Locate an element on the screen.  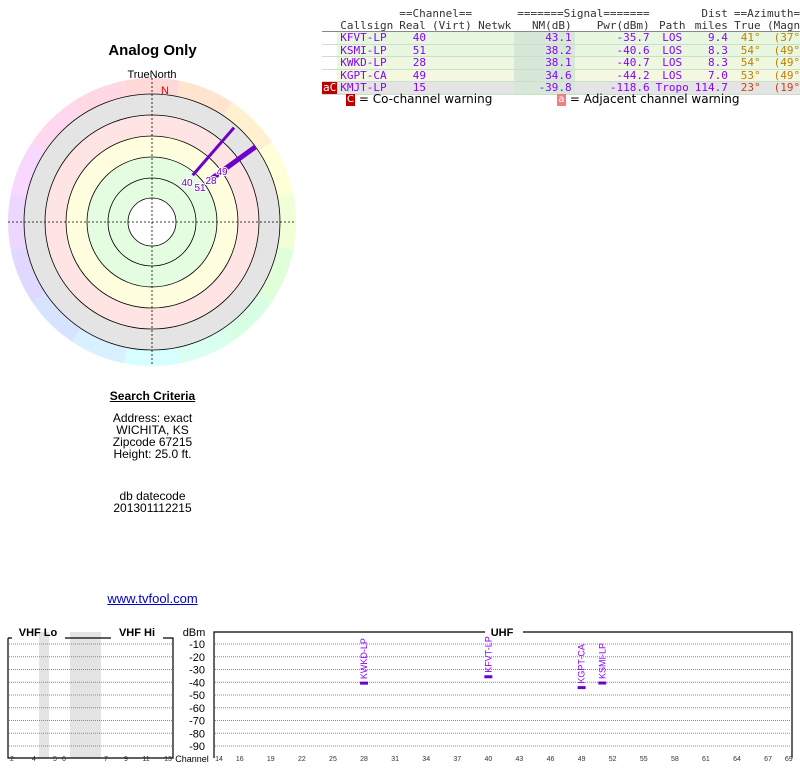
north-marker: N is located at coordinates (165, 91).